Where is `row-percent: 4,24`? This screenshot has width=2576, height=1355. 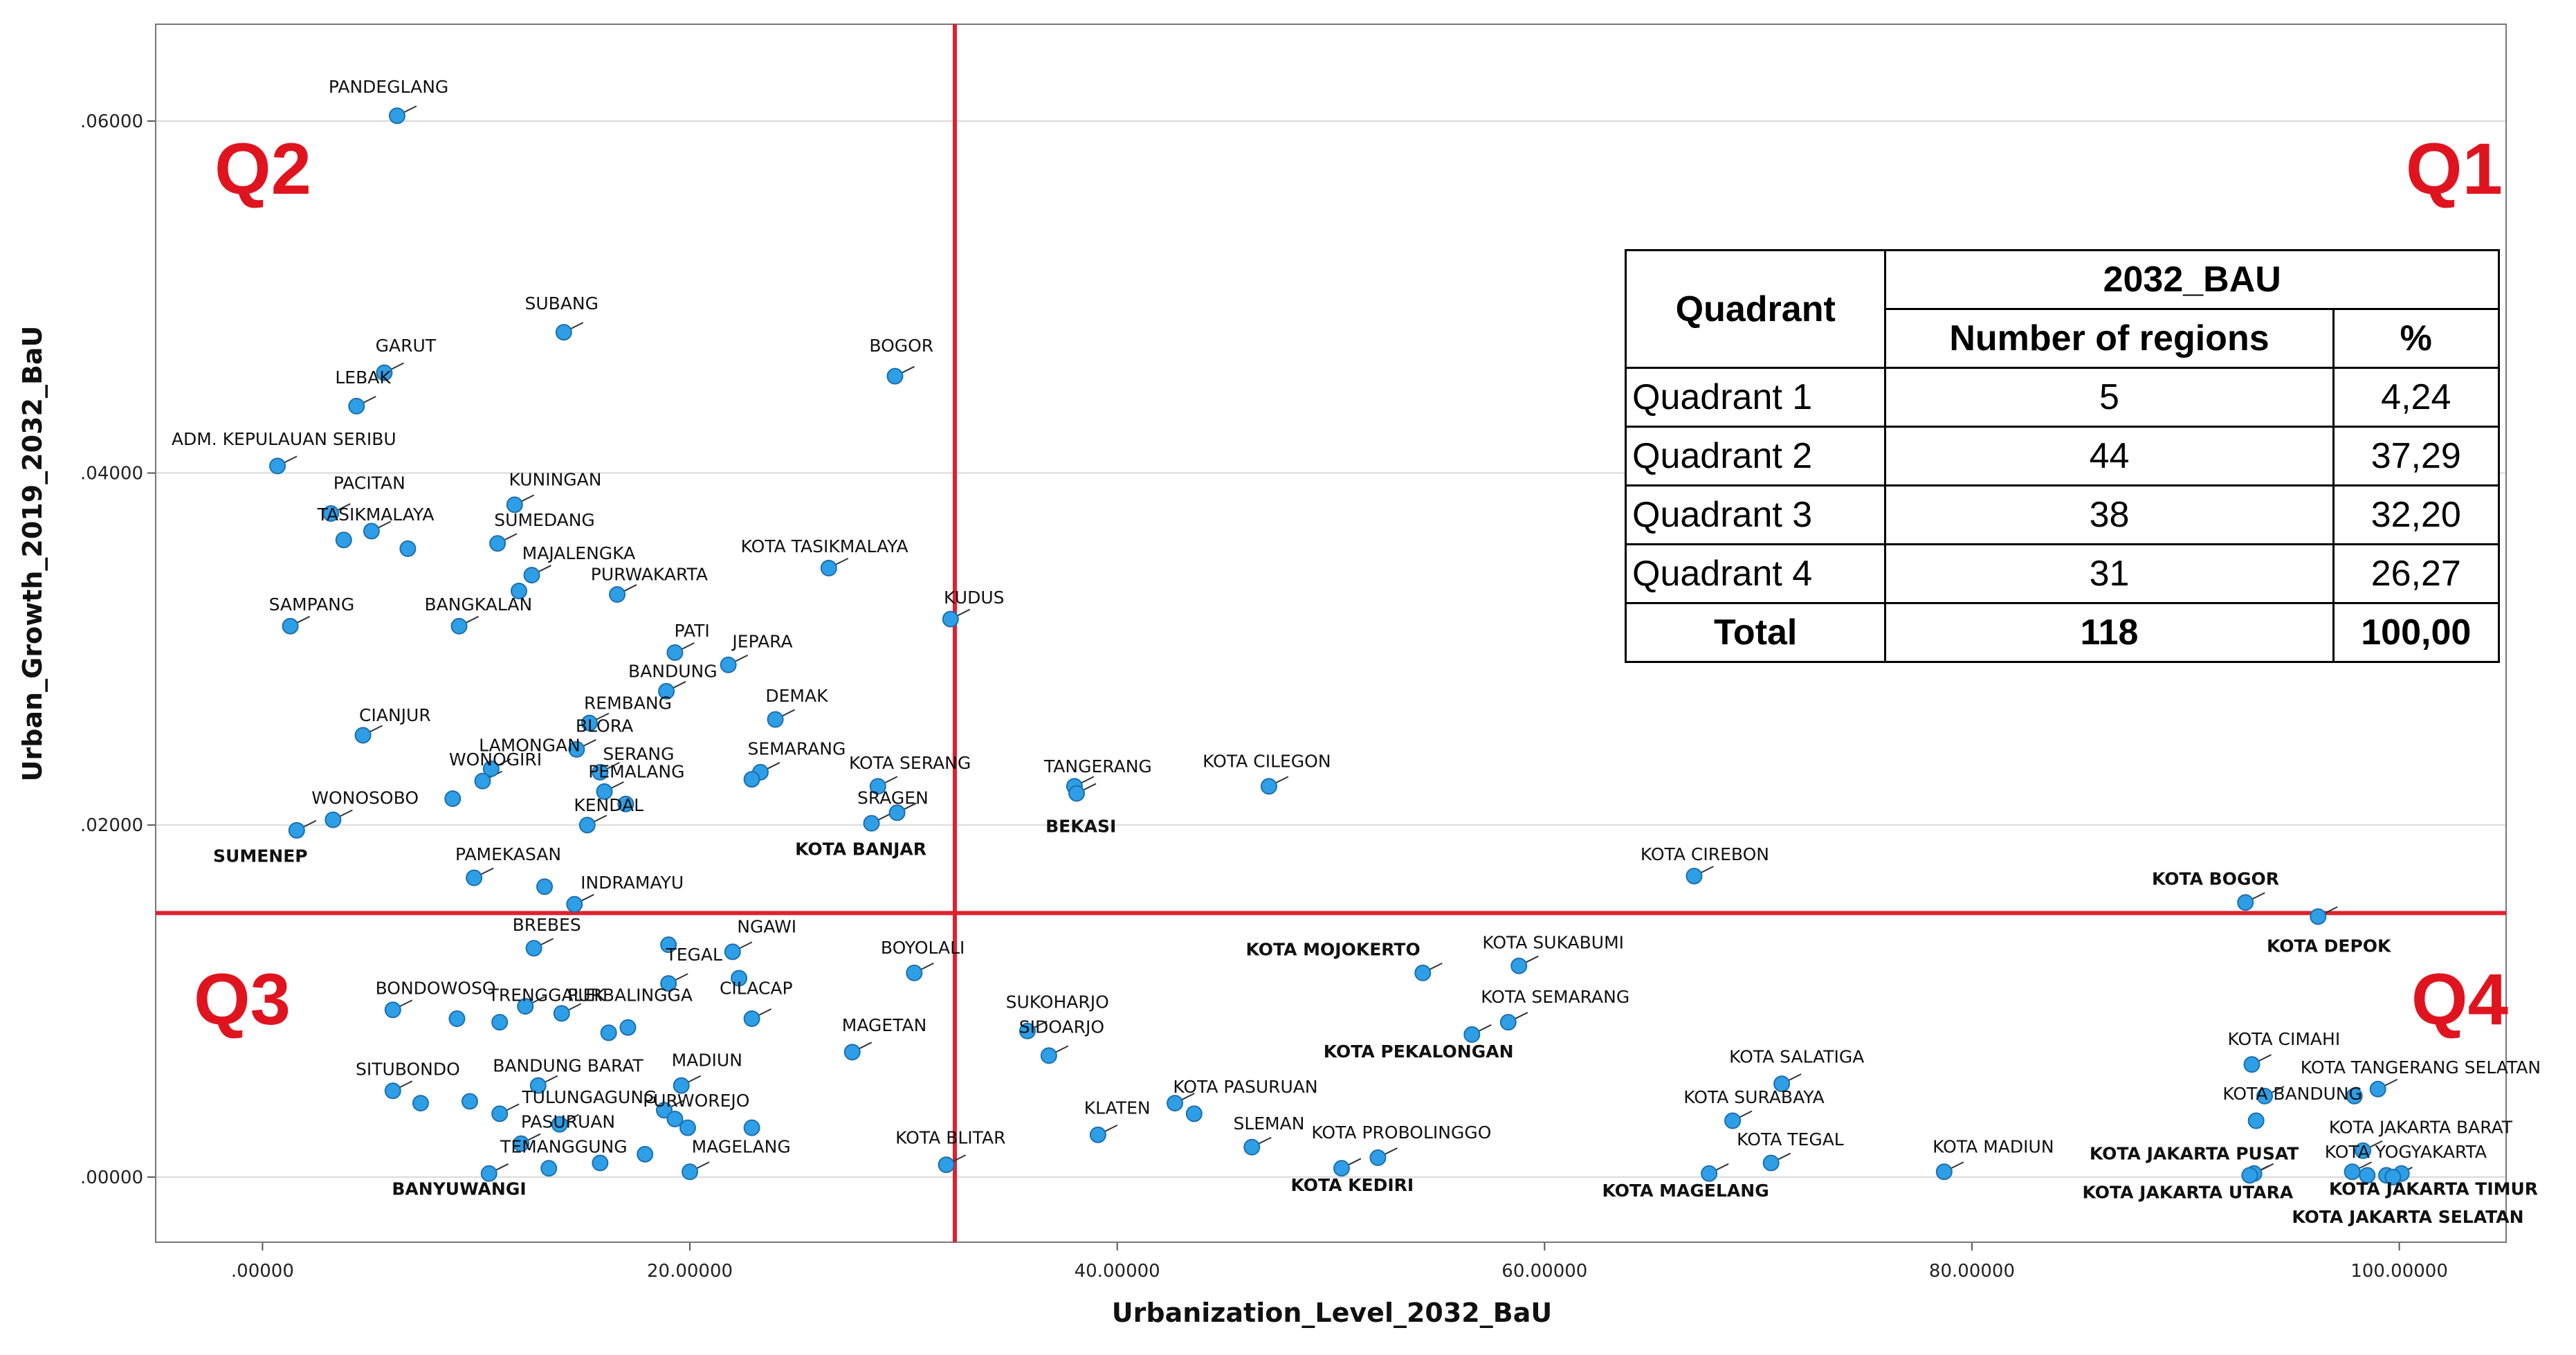
row-percent: 4,24 is located at coordinates (2417, 398).